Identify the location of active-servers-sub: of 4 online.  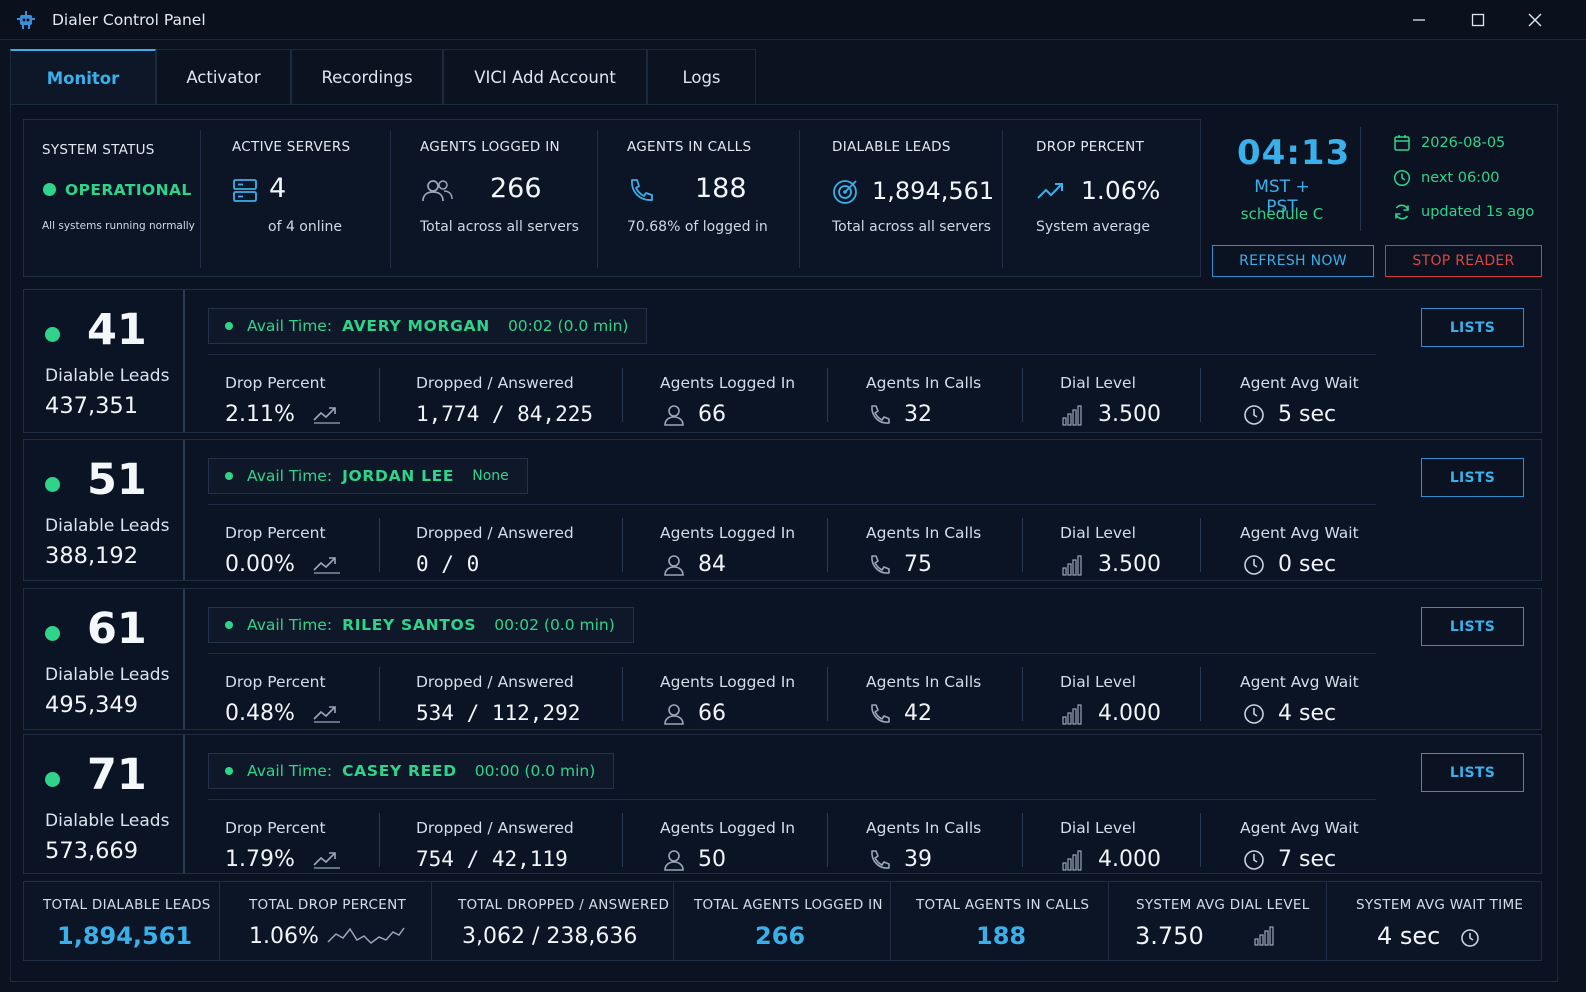
(305, 227).